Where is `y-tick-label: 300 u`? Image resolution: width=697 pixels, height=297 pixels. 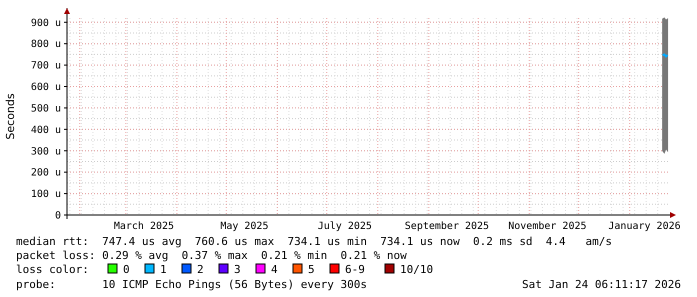
y-tick-label: 300 u is located at coordinates (45, 152).